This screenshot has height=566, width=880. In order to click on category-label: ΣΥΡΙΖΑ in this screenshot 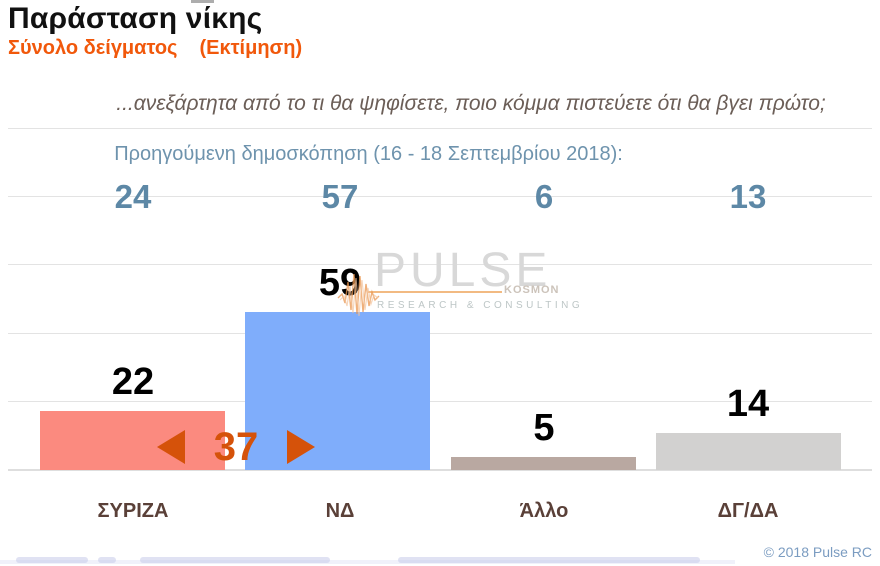, I will do `click(133, 511)`.